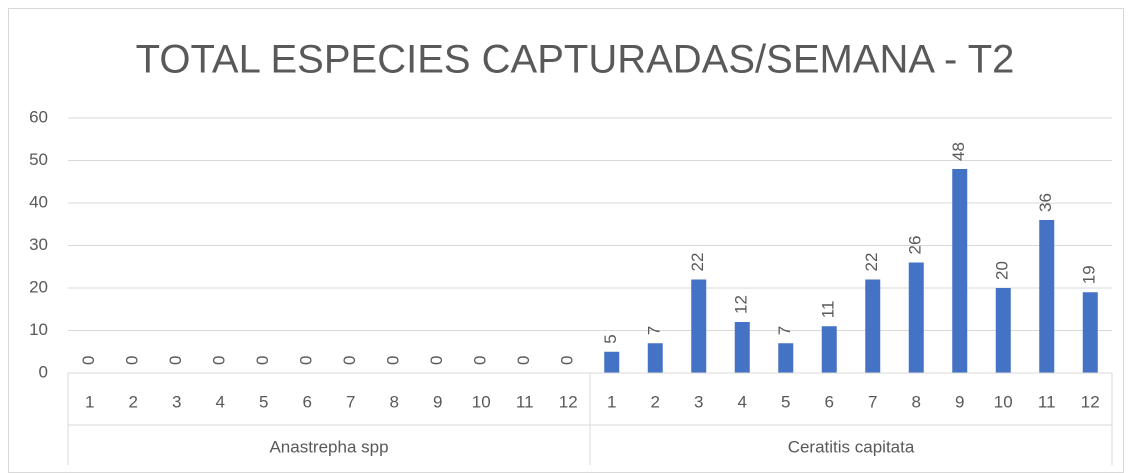 This screenshot has height=473, width=1132. I want to click on data-label: 11, so click(828, 310).